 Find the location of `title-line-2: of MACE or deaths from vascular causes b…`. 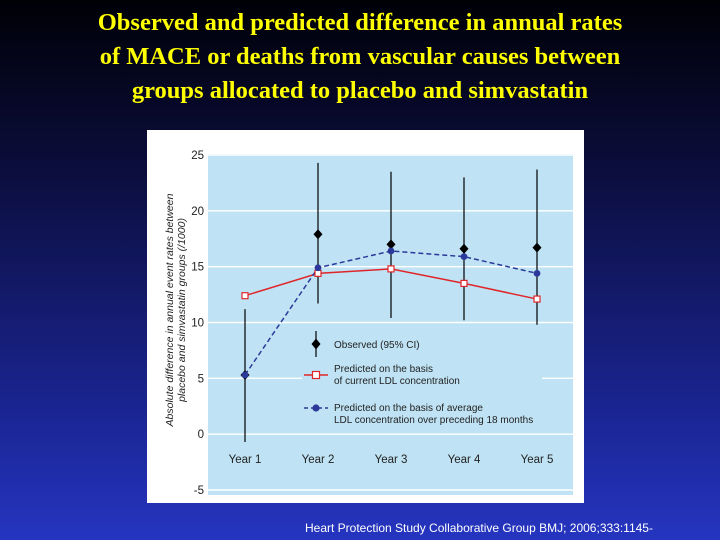

title-line-2: of MACE or deaths from vascular causes b… is located at coordinates (360, 56).